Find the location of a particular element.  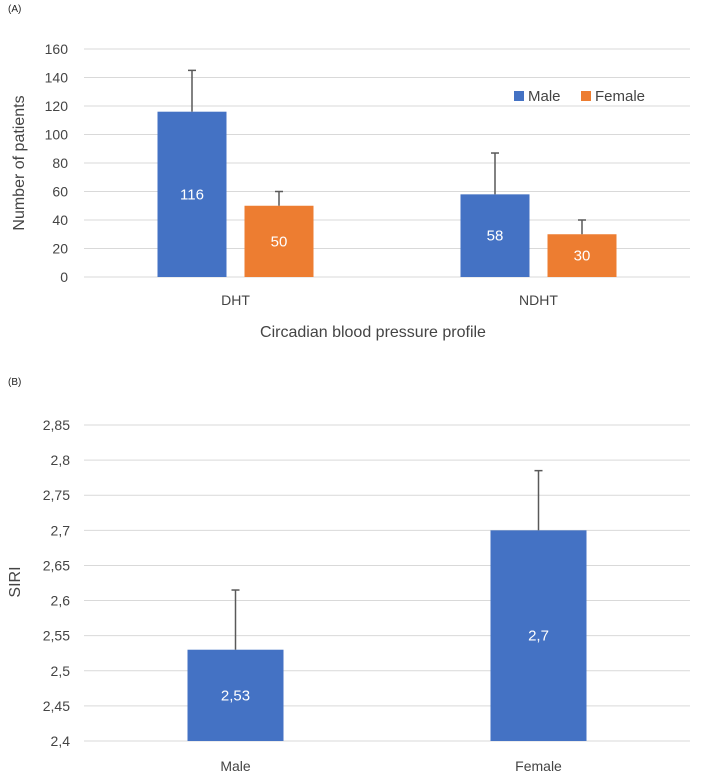

legend-label-male: Male is located at coordinates (544, 96).